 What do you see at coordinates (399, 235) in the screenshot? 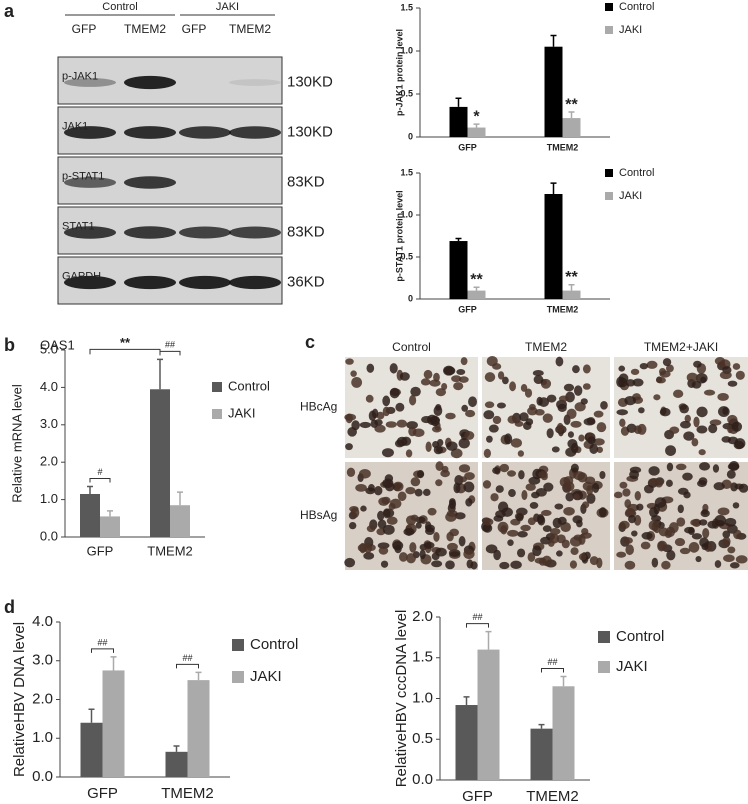
I see `y-axis-label: p-STAT1 protein level` at bounding box center [399, 235].